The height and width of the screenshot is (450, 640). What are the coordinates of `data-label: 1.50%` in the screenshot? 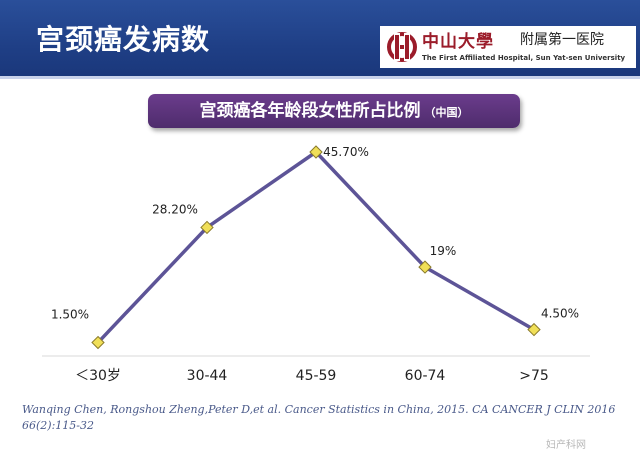 It's located at (70, 315).